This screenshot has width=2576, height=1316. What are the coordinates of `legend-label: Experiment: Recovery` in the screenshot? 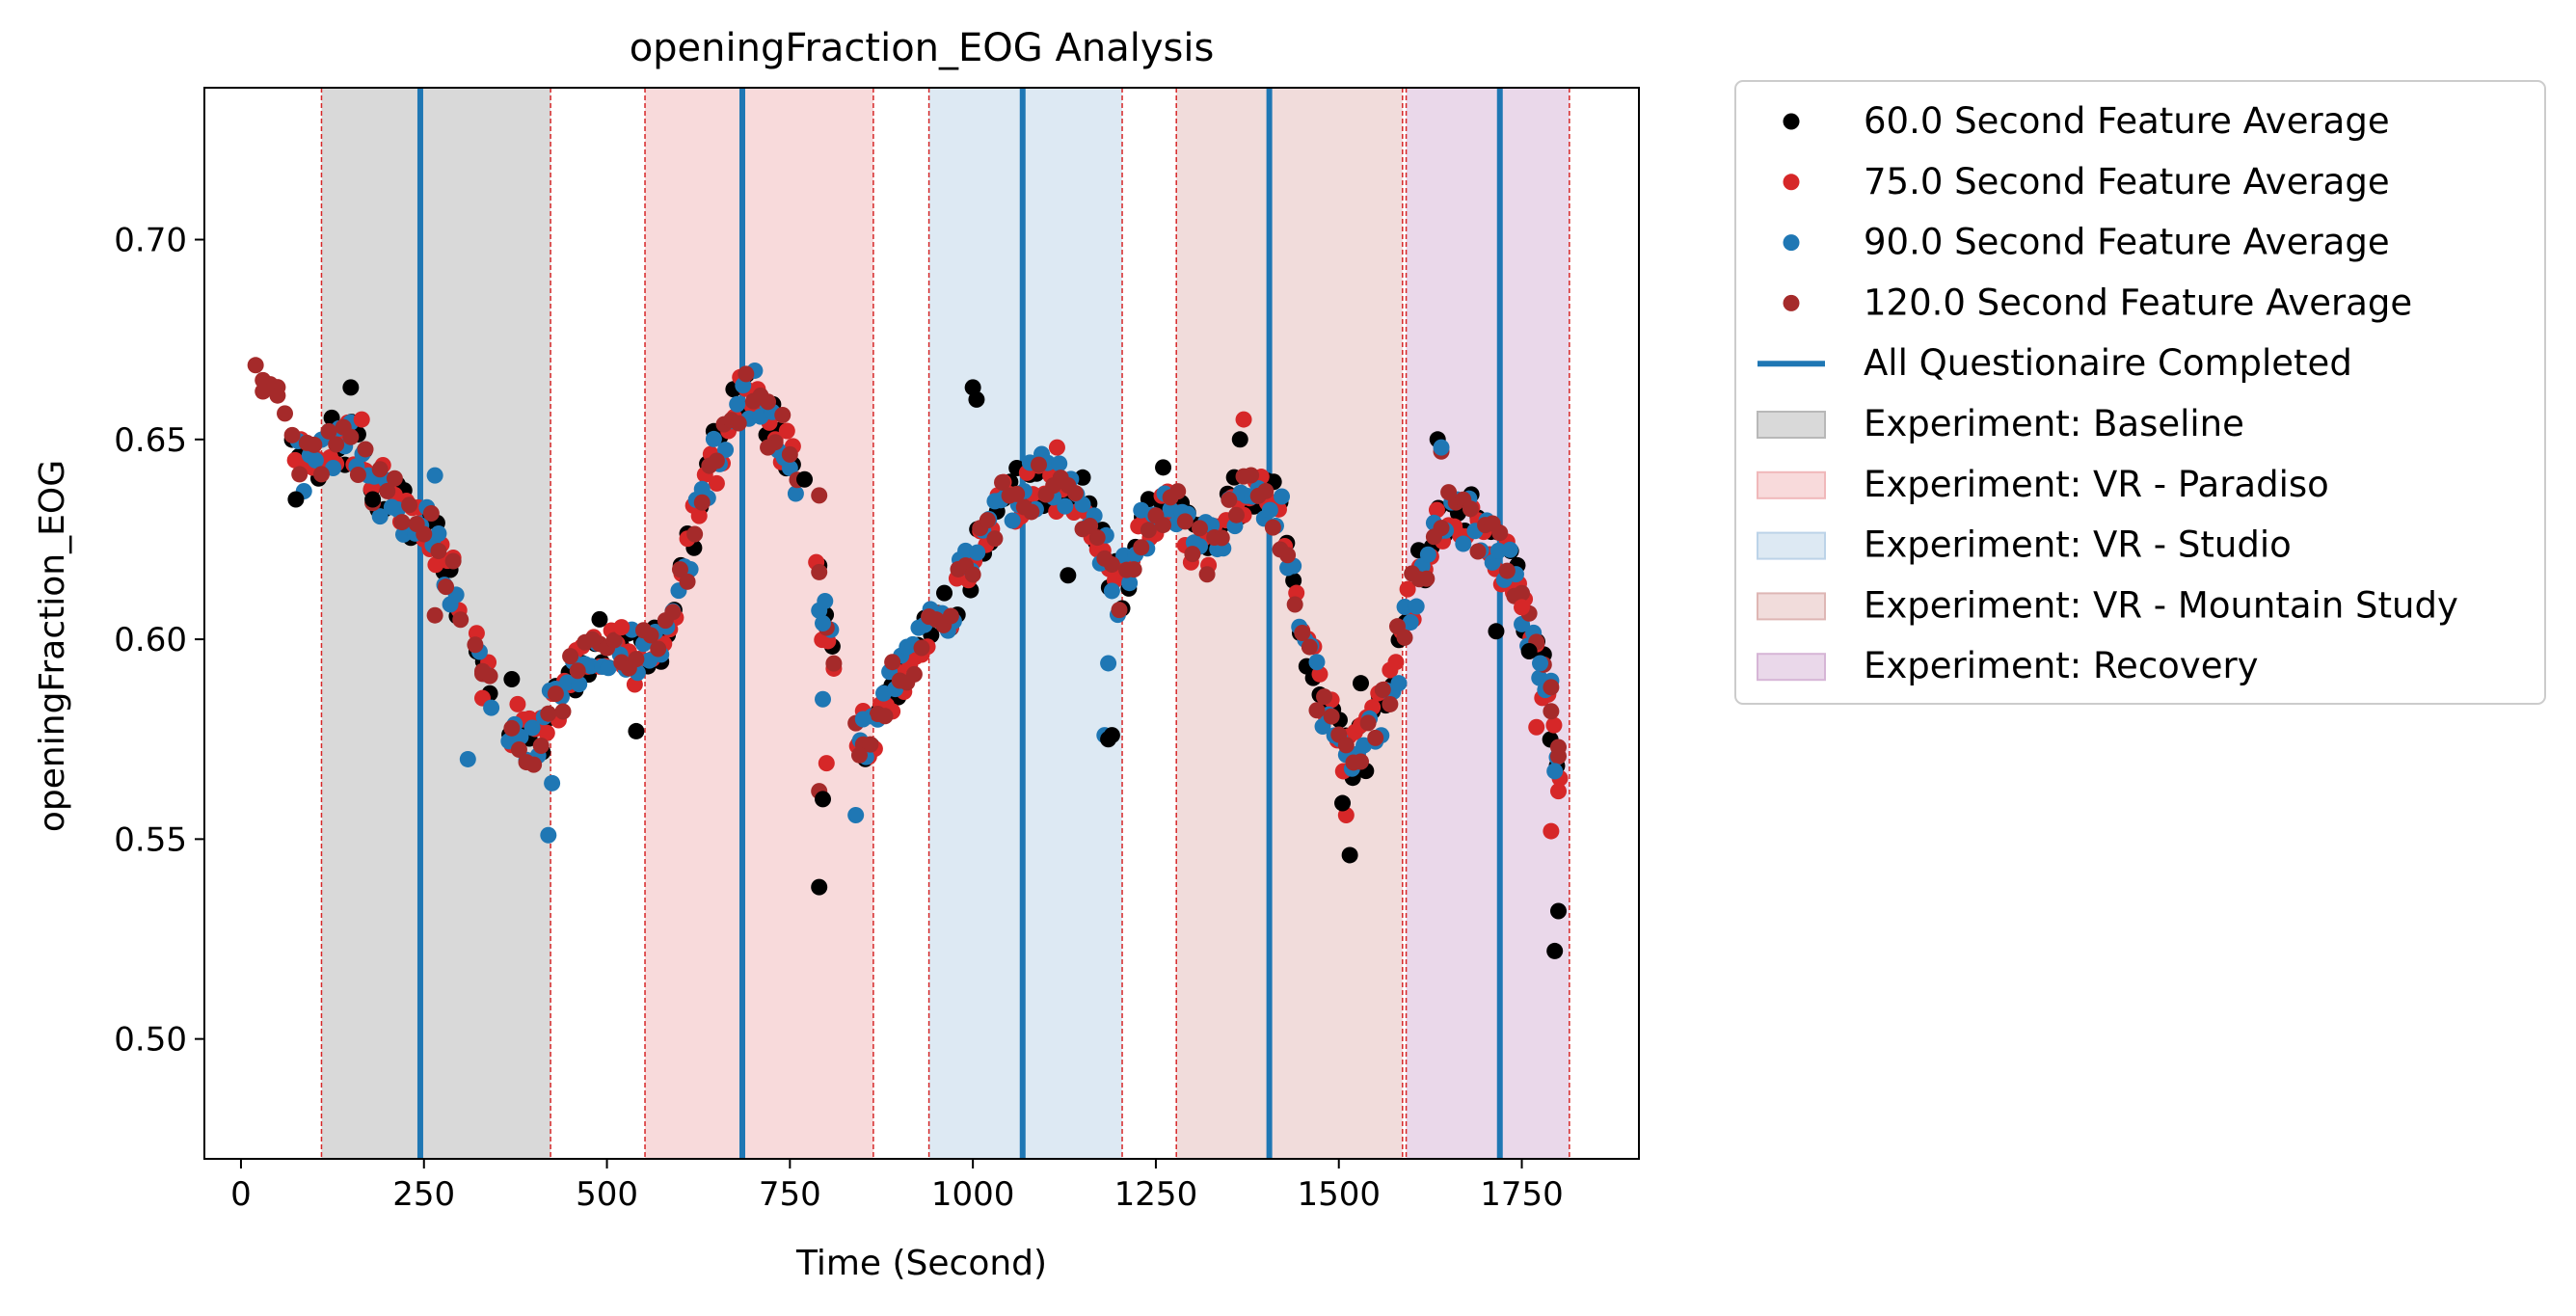 It's located at (2062, 665).